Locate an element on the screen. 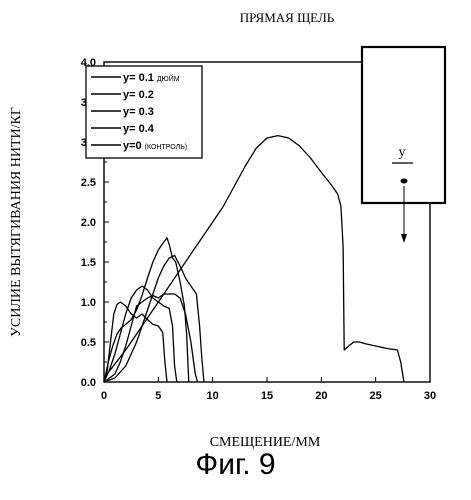 This screenshot has width=471, height=500. y-tick-label: 1.5 is located at coordinates (88, 263).